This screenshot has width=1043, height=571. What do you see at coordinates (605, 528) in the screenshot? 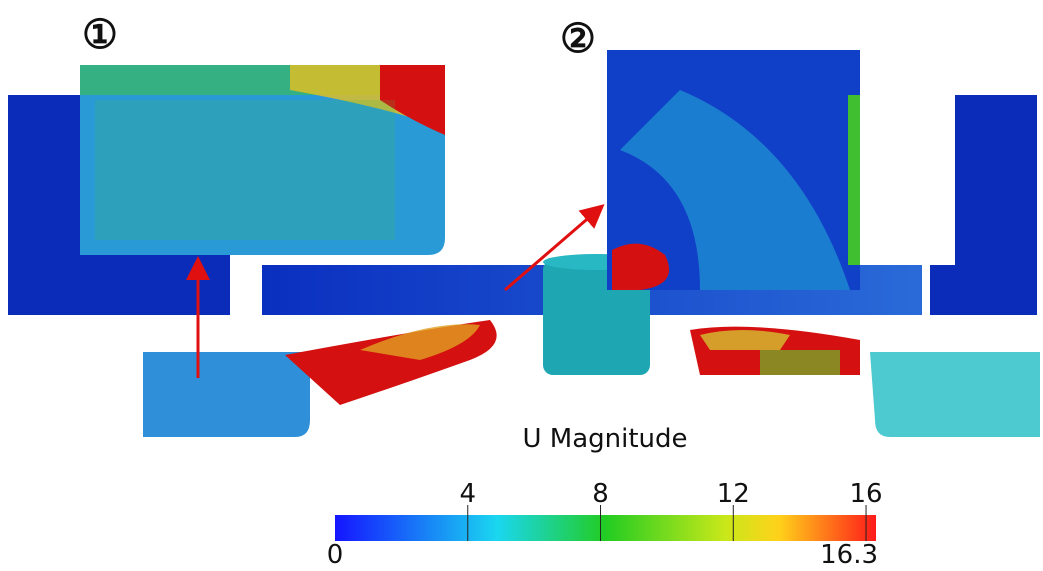
I see `colorbar` at bounding box center [605, 528].